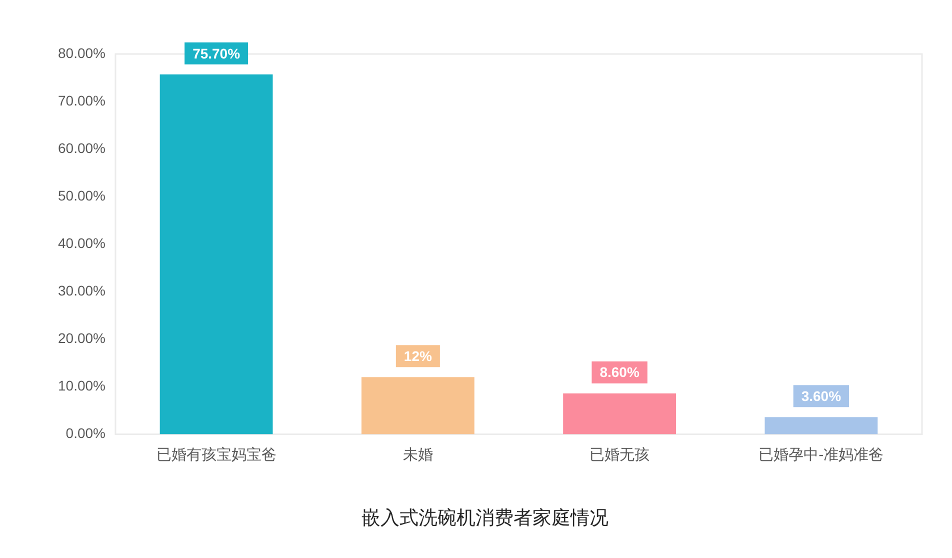 Image resolution: width=952 pixels, height=558 pixels. What do you see at coordinates (485, 517) in the screenshot?
I see `text: 嵌入式洗碗机消费者家庭情况` at bounding box center [485, 517].